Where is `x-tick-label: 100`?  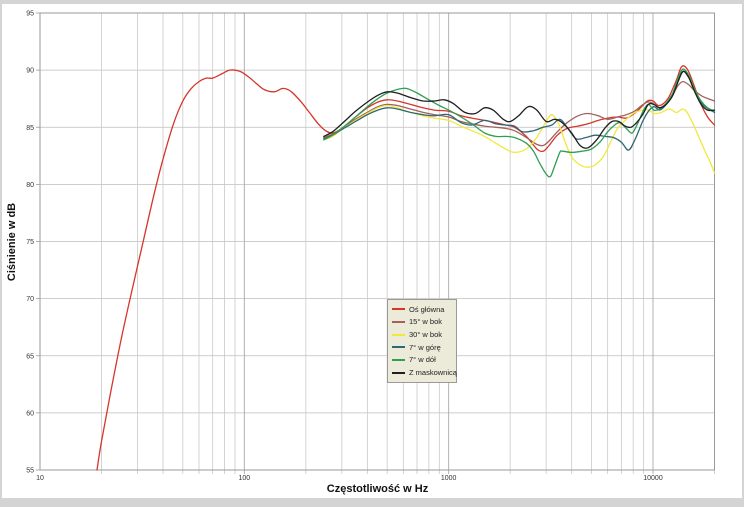
x-tick-label: 100 is located at coordinates (244, 478).